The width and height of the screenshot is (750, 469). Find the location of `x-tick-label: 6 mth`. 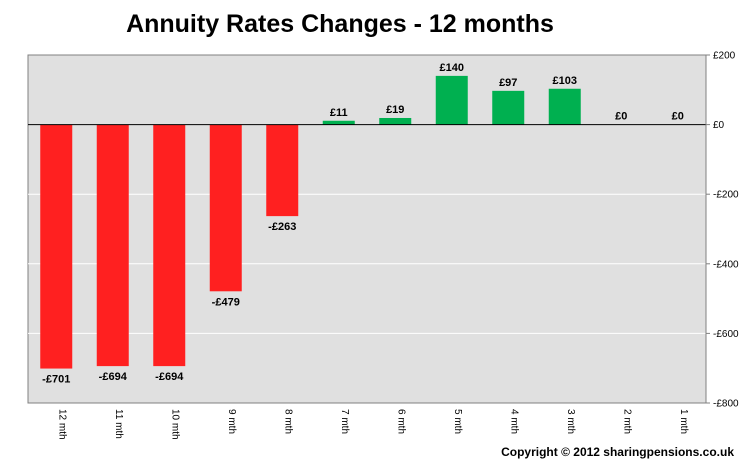

x-tick-label: 6 mth is located at coordinates (400, 421).